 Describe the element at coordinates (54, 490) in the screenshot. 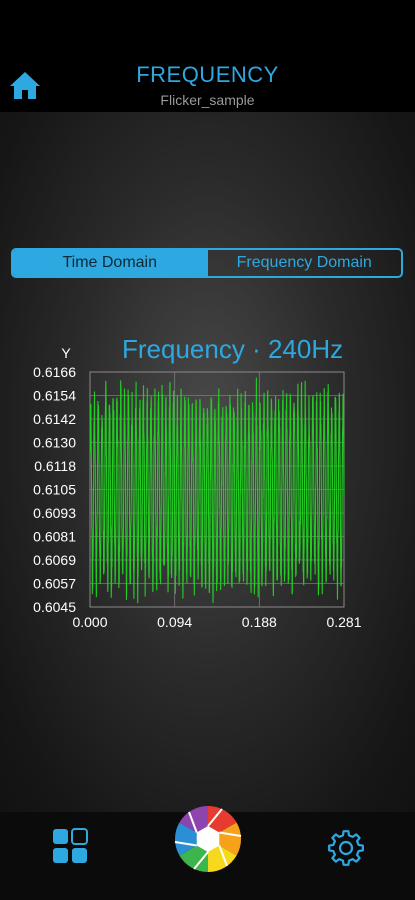

I see `y-tick-label: 0.6105` at that location.